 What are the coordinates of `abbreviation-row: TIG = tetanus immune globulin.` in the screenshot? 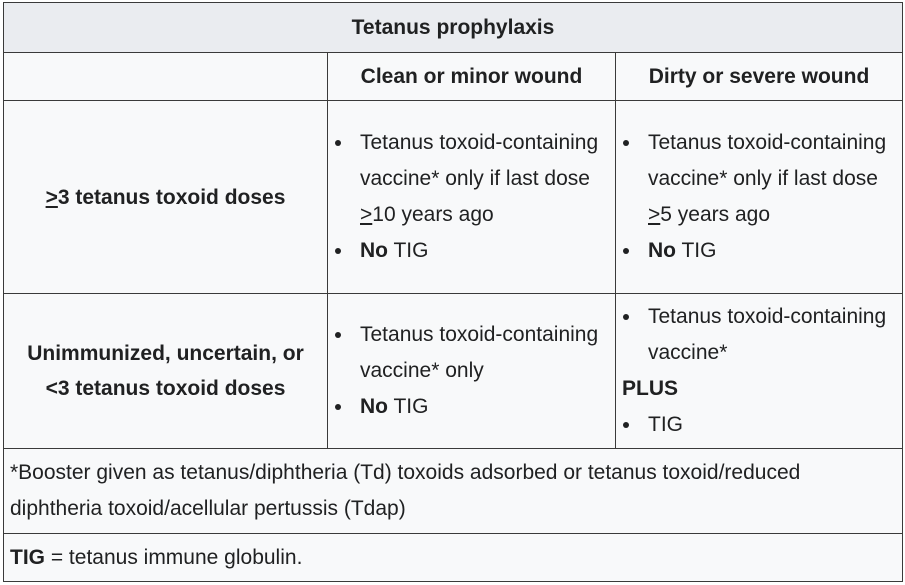 It's located at (453, 557).